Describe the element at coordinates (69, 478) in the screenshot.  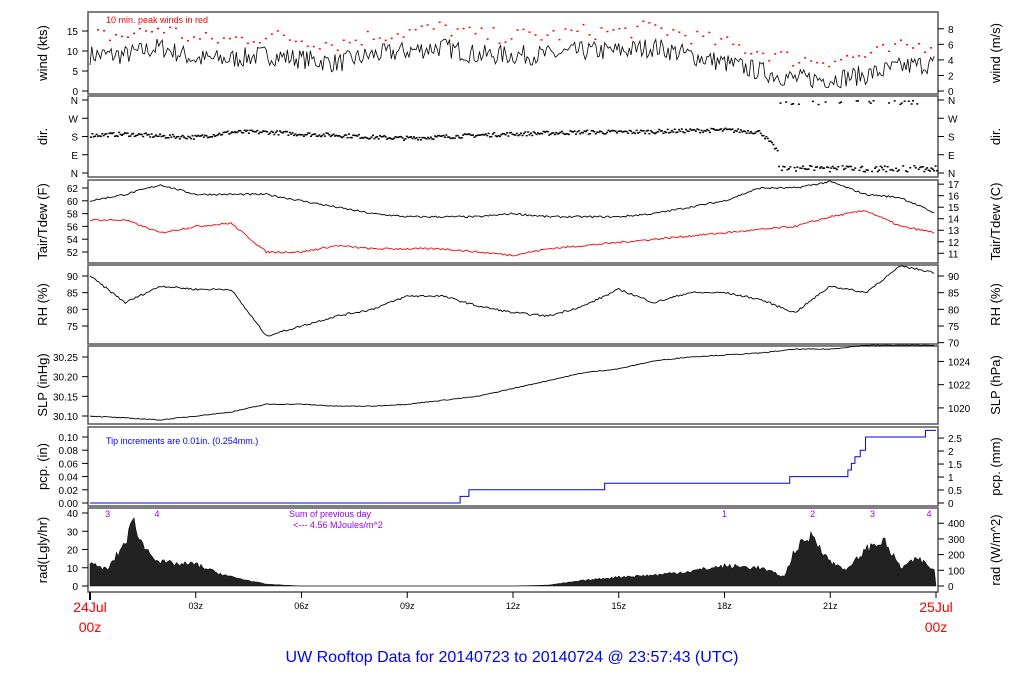
I see `pcp-left-tick-label: 0.04` at that location.